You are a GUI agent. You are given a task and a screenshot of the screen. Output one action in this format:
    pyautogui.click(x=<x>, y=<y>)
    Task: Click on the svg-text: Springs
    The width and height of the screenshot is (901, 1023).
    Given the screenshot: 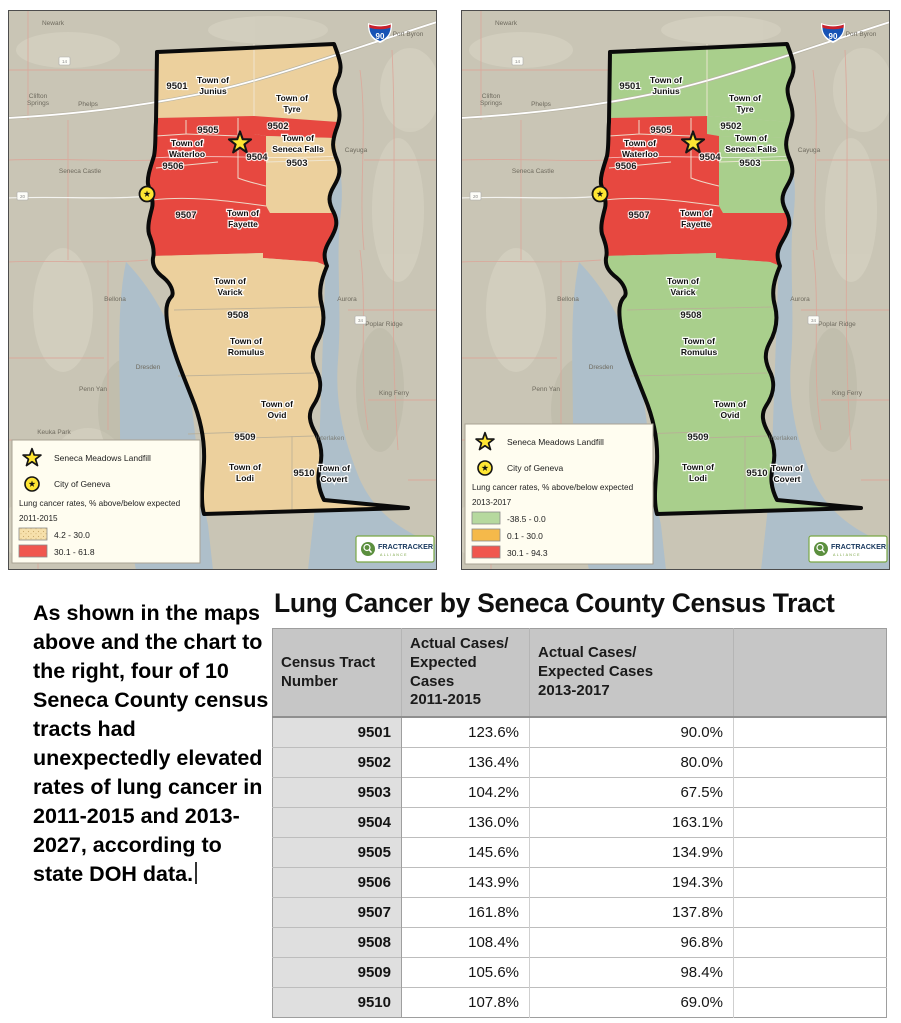 What is the action you would take?
    pyautogui.click(x=38, y=103)
    